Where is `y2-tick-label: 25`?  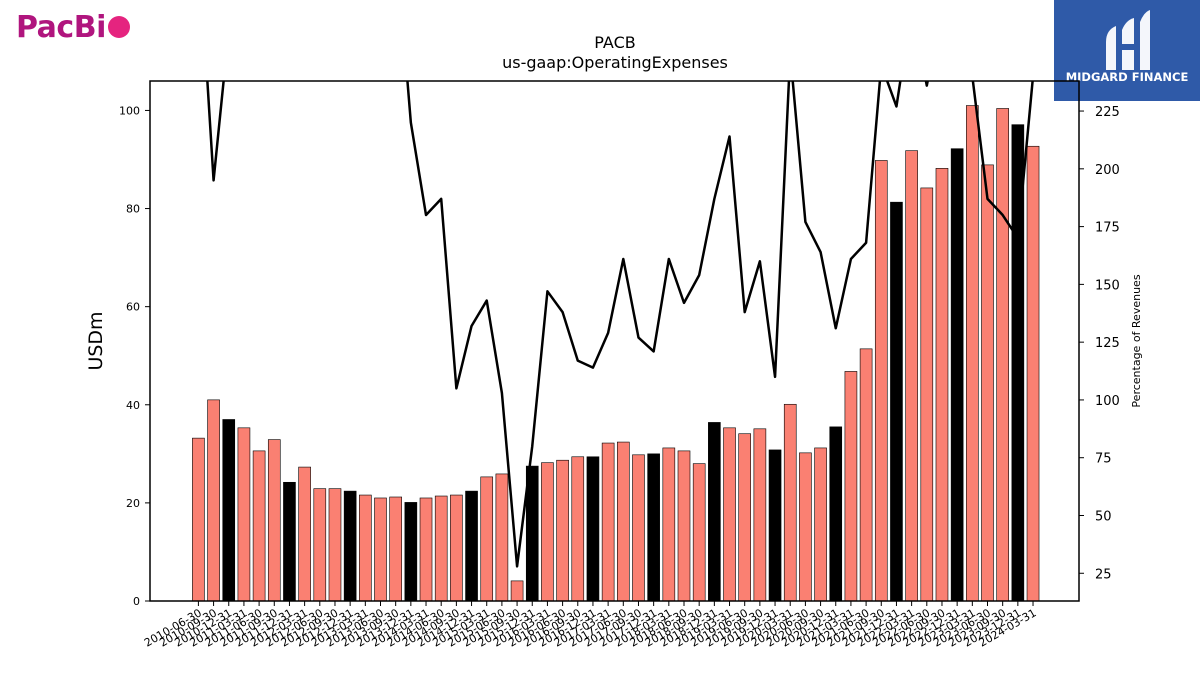 y2-tick-label: 25 is located at coordinates (1103, 574).